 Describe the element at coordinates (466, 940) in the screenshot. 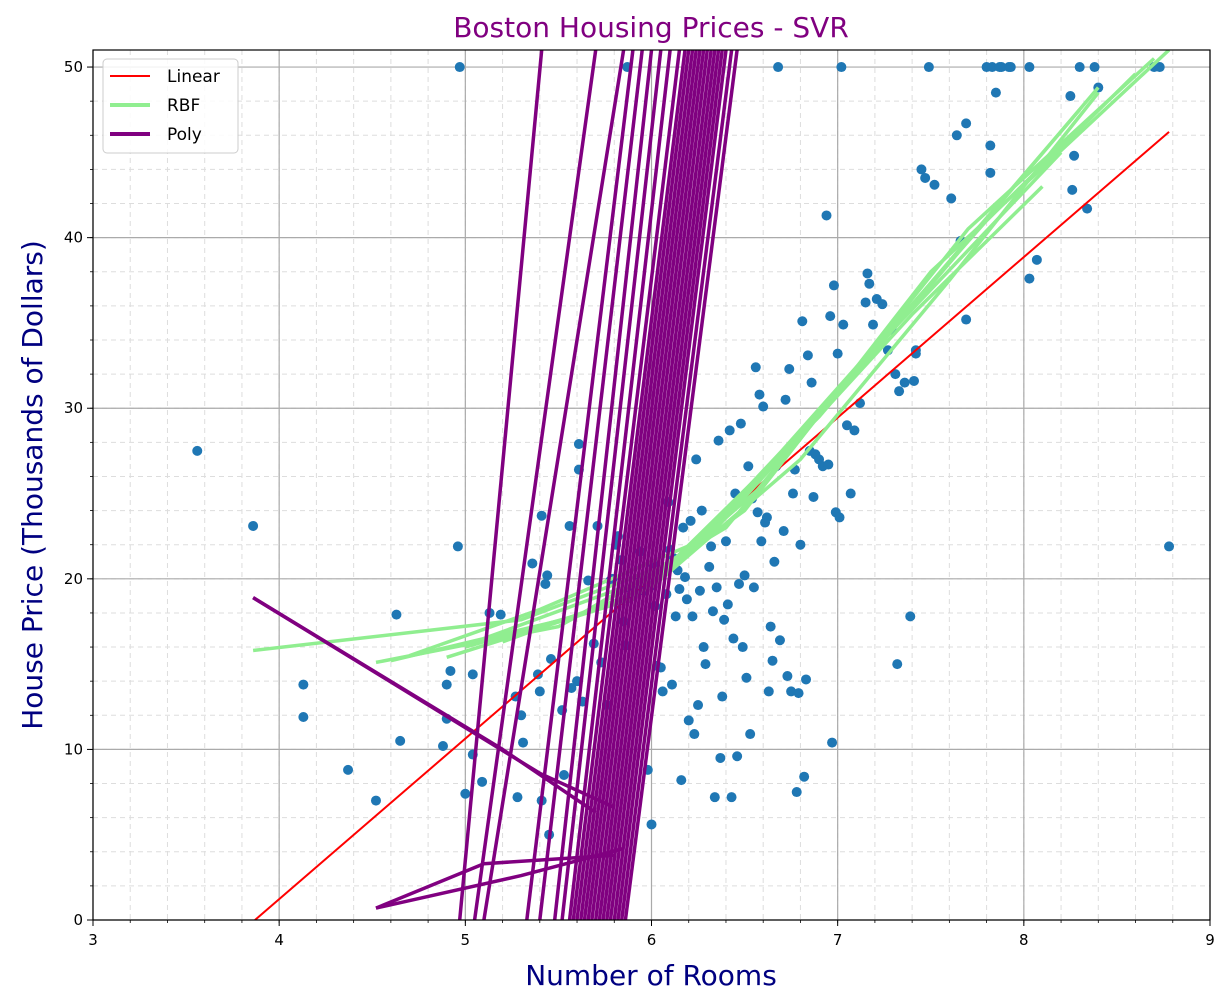

I see `x-tick-label: 5` at that location.